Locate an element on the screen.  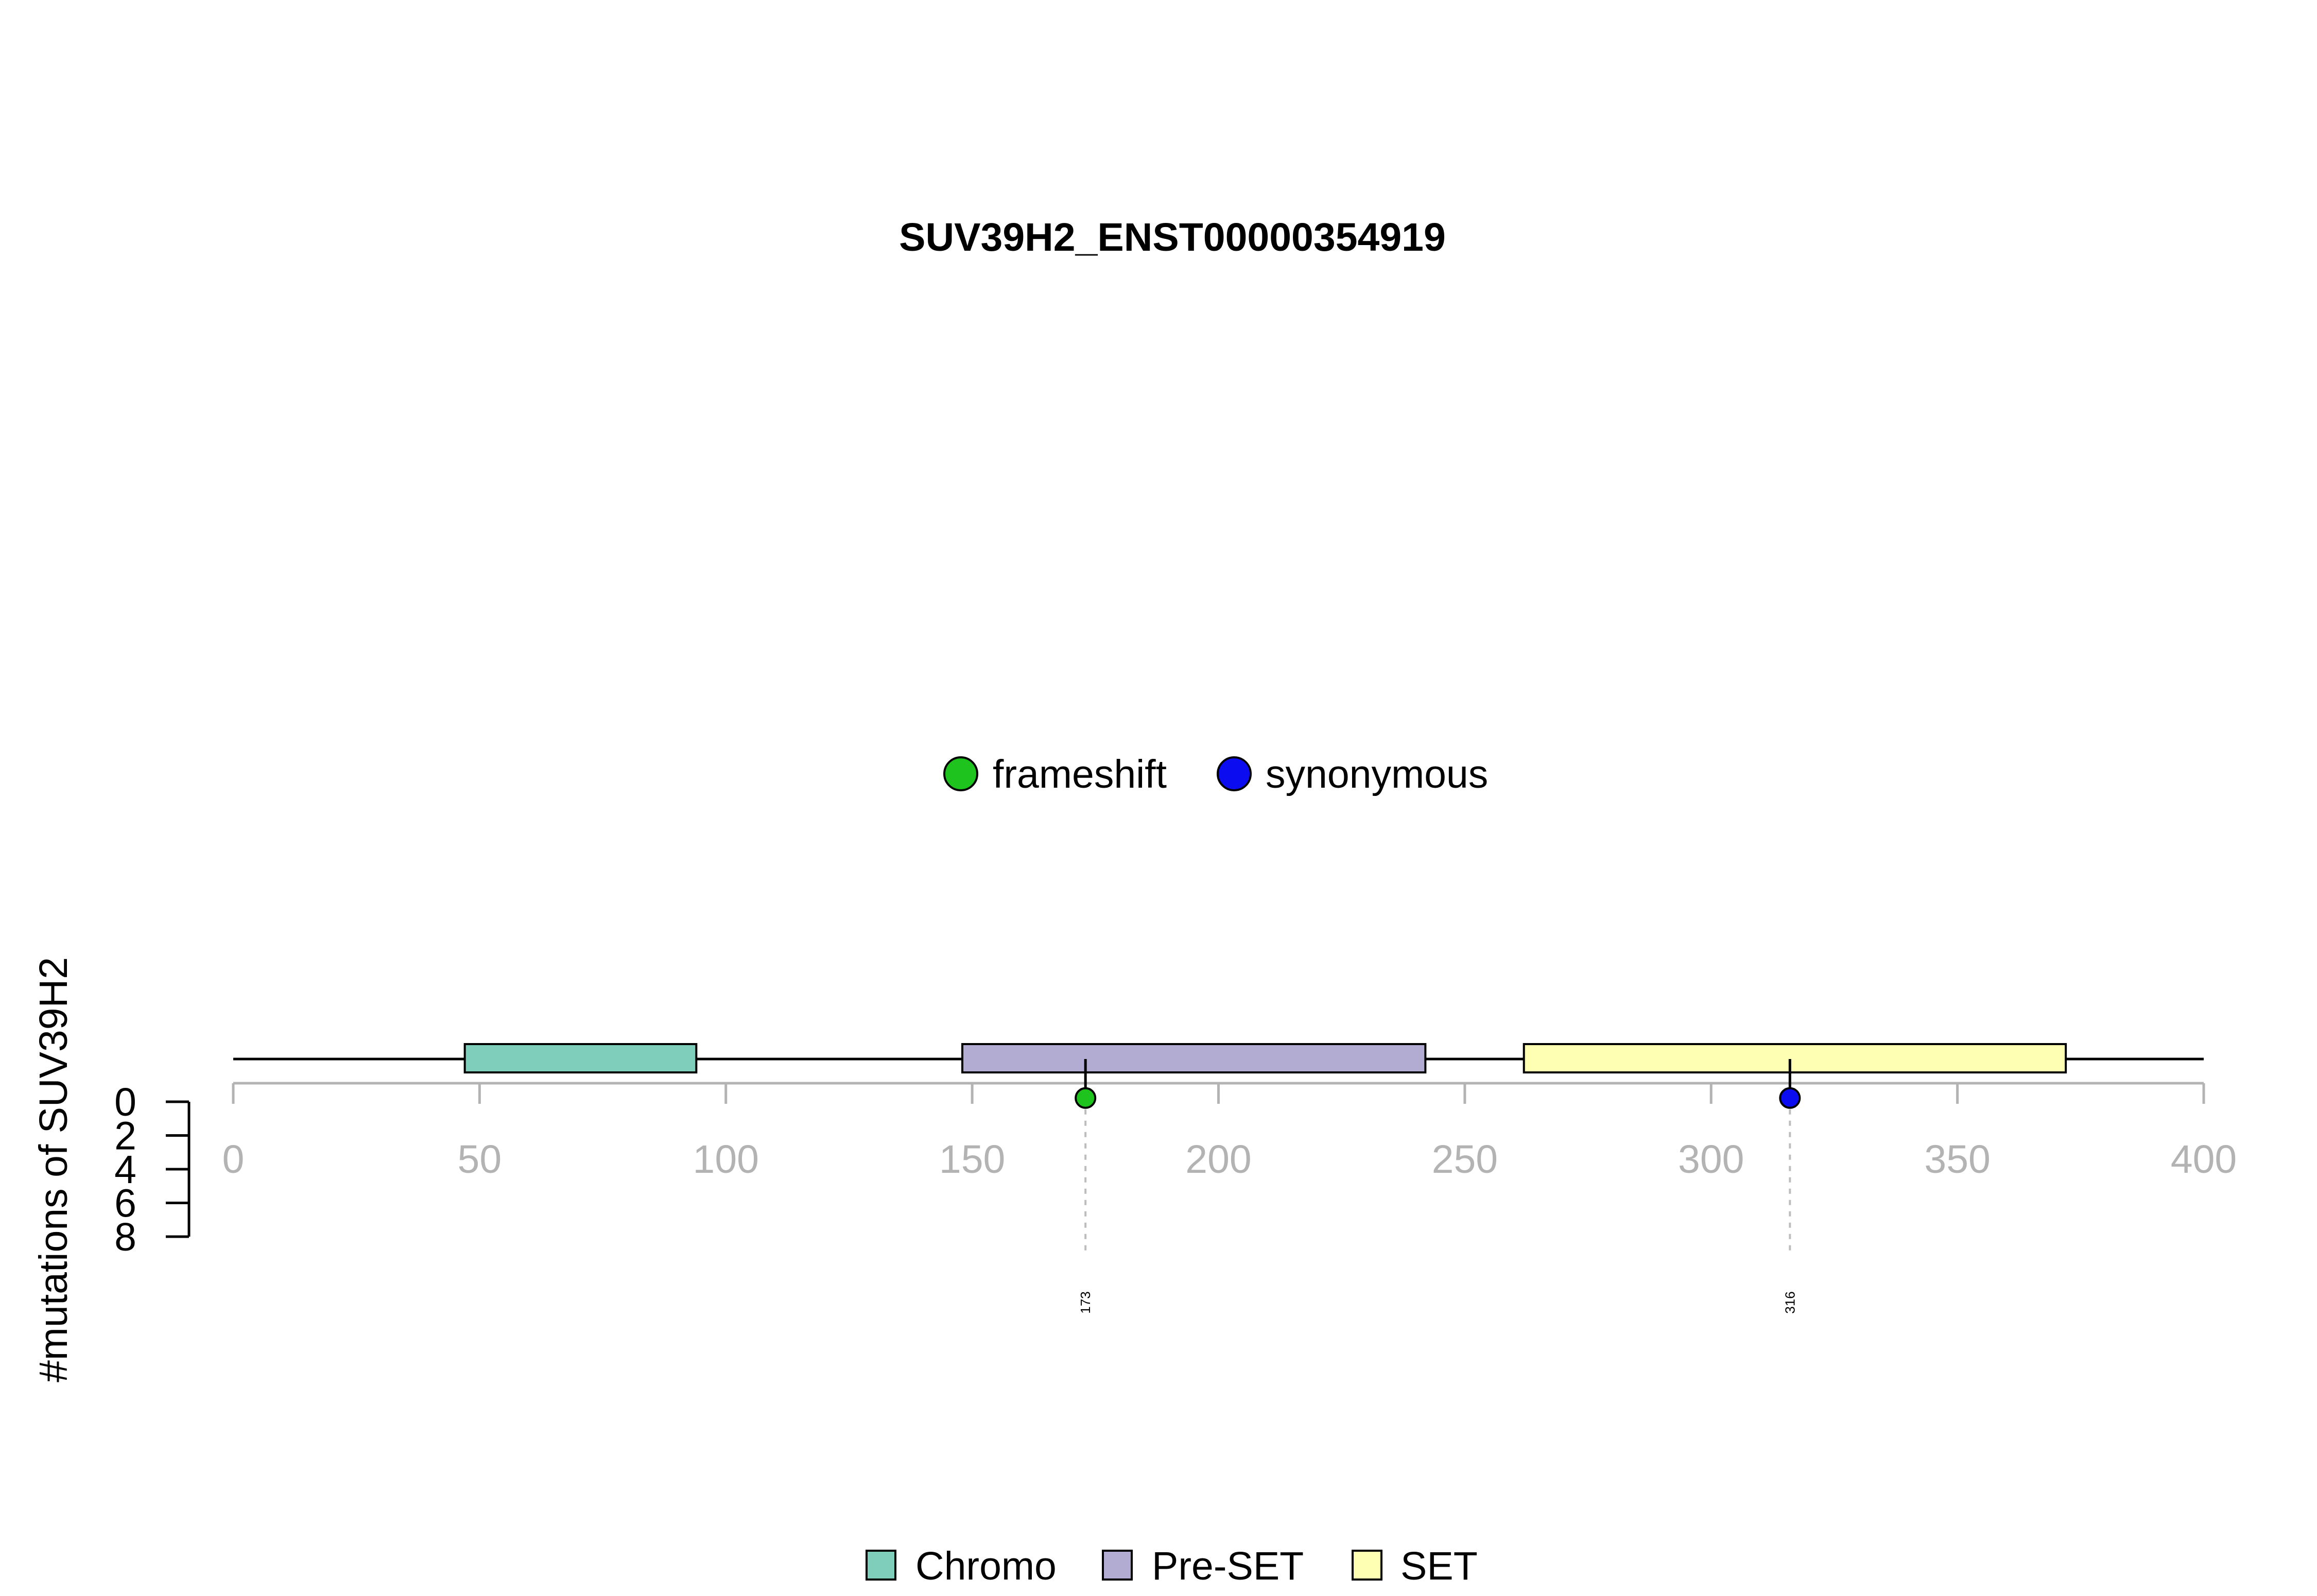
chart-title: SUV39H2_ENST00000354919 is located at coordinates (1172, 237).